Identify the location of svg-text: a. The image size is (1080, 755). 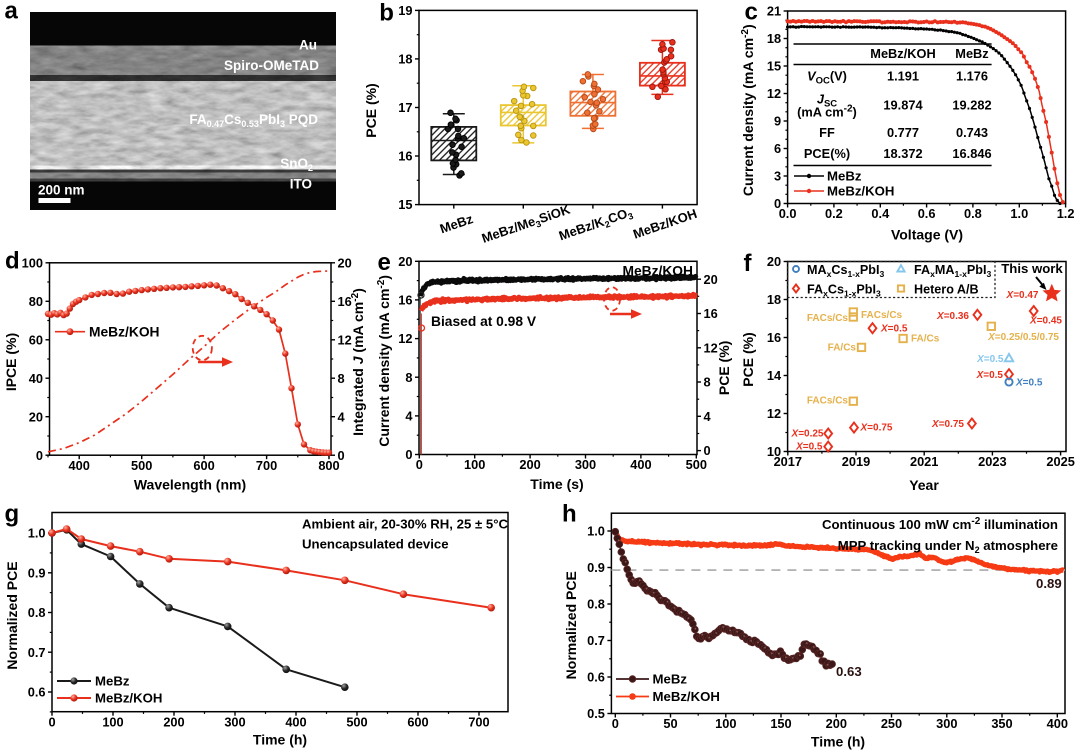
(12, 12).